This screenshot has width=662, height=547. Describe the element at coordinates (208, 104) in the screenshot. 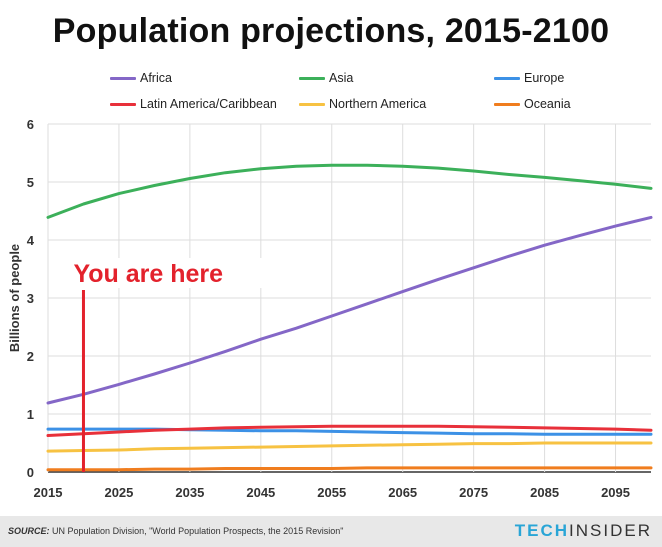

I see `legend-label: Latin America/Caribbean` at that location.